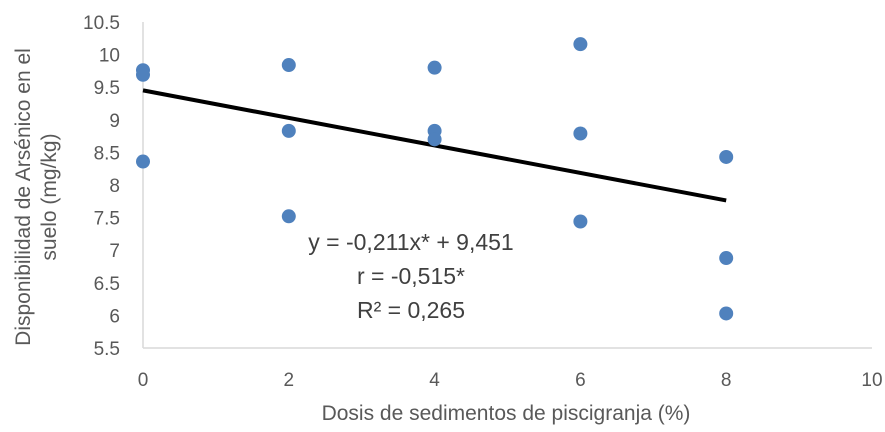  Describe the element at coordinates (107, 349) in the screenshot. I see `y-tick-label: 5.5` at that location.